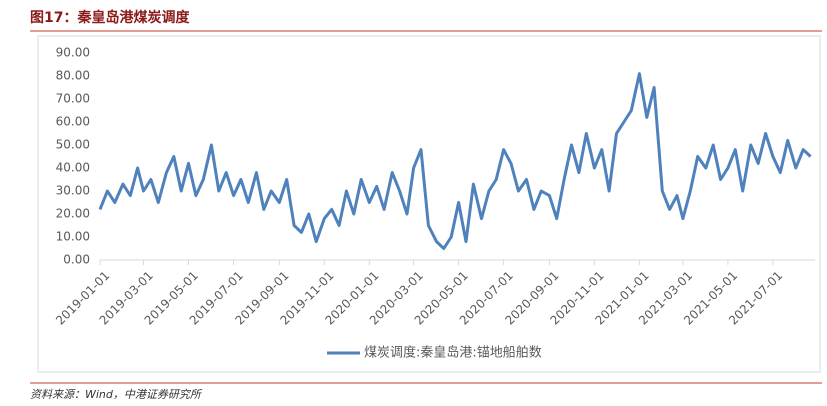  I want to click on source: 资料来源：Wind，中港证券研究所, so click(116, 394).